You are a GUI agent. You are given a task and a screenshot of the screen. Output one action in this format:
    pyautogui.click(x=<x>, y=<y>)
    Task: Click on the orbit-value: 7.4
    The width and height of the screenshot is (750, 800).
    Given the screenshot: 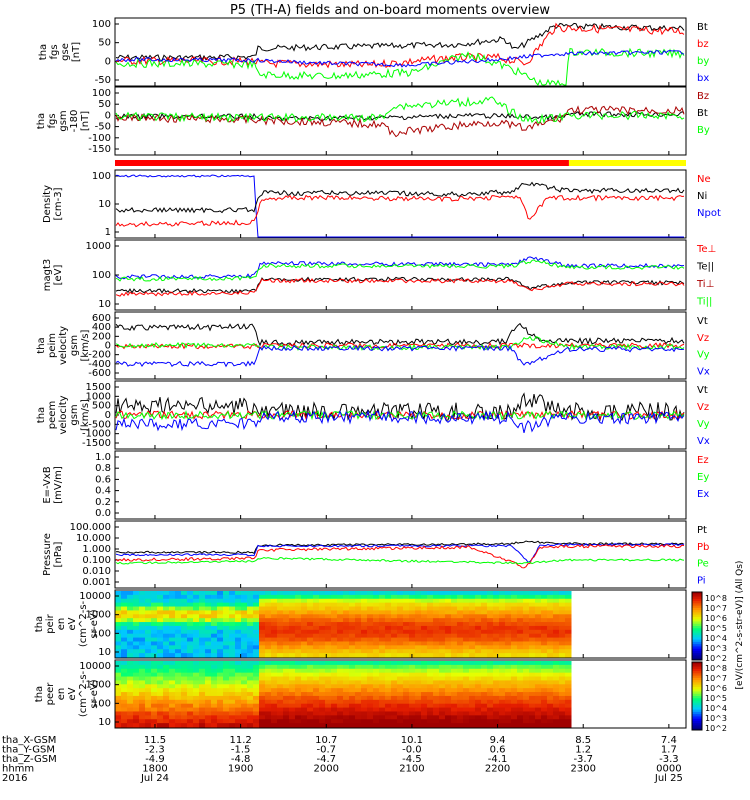 What is the action you would take?
    pyautogui.click(x=669, y=740)
    